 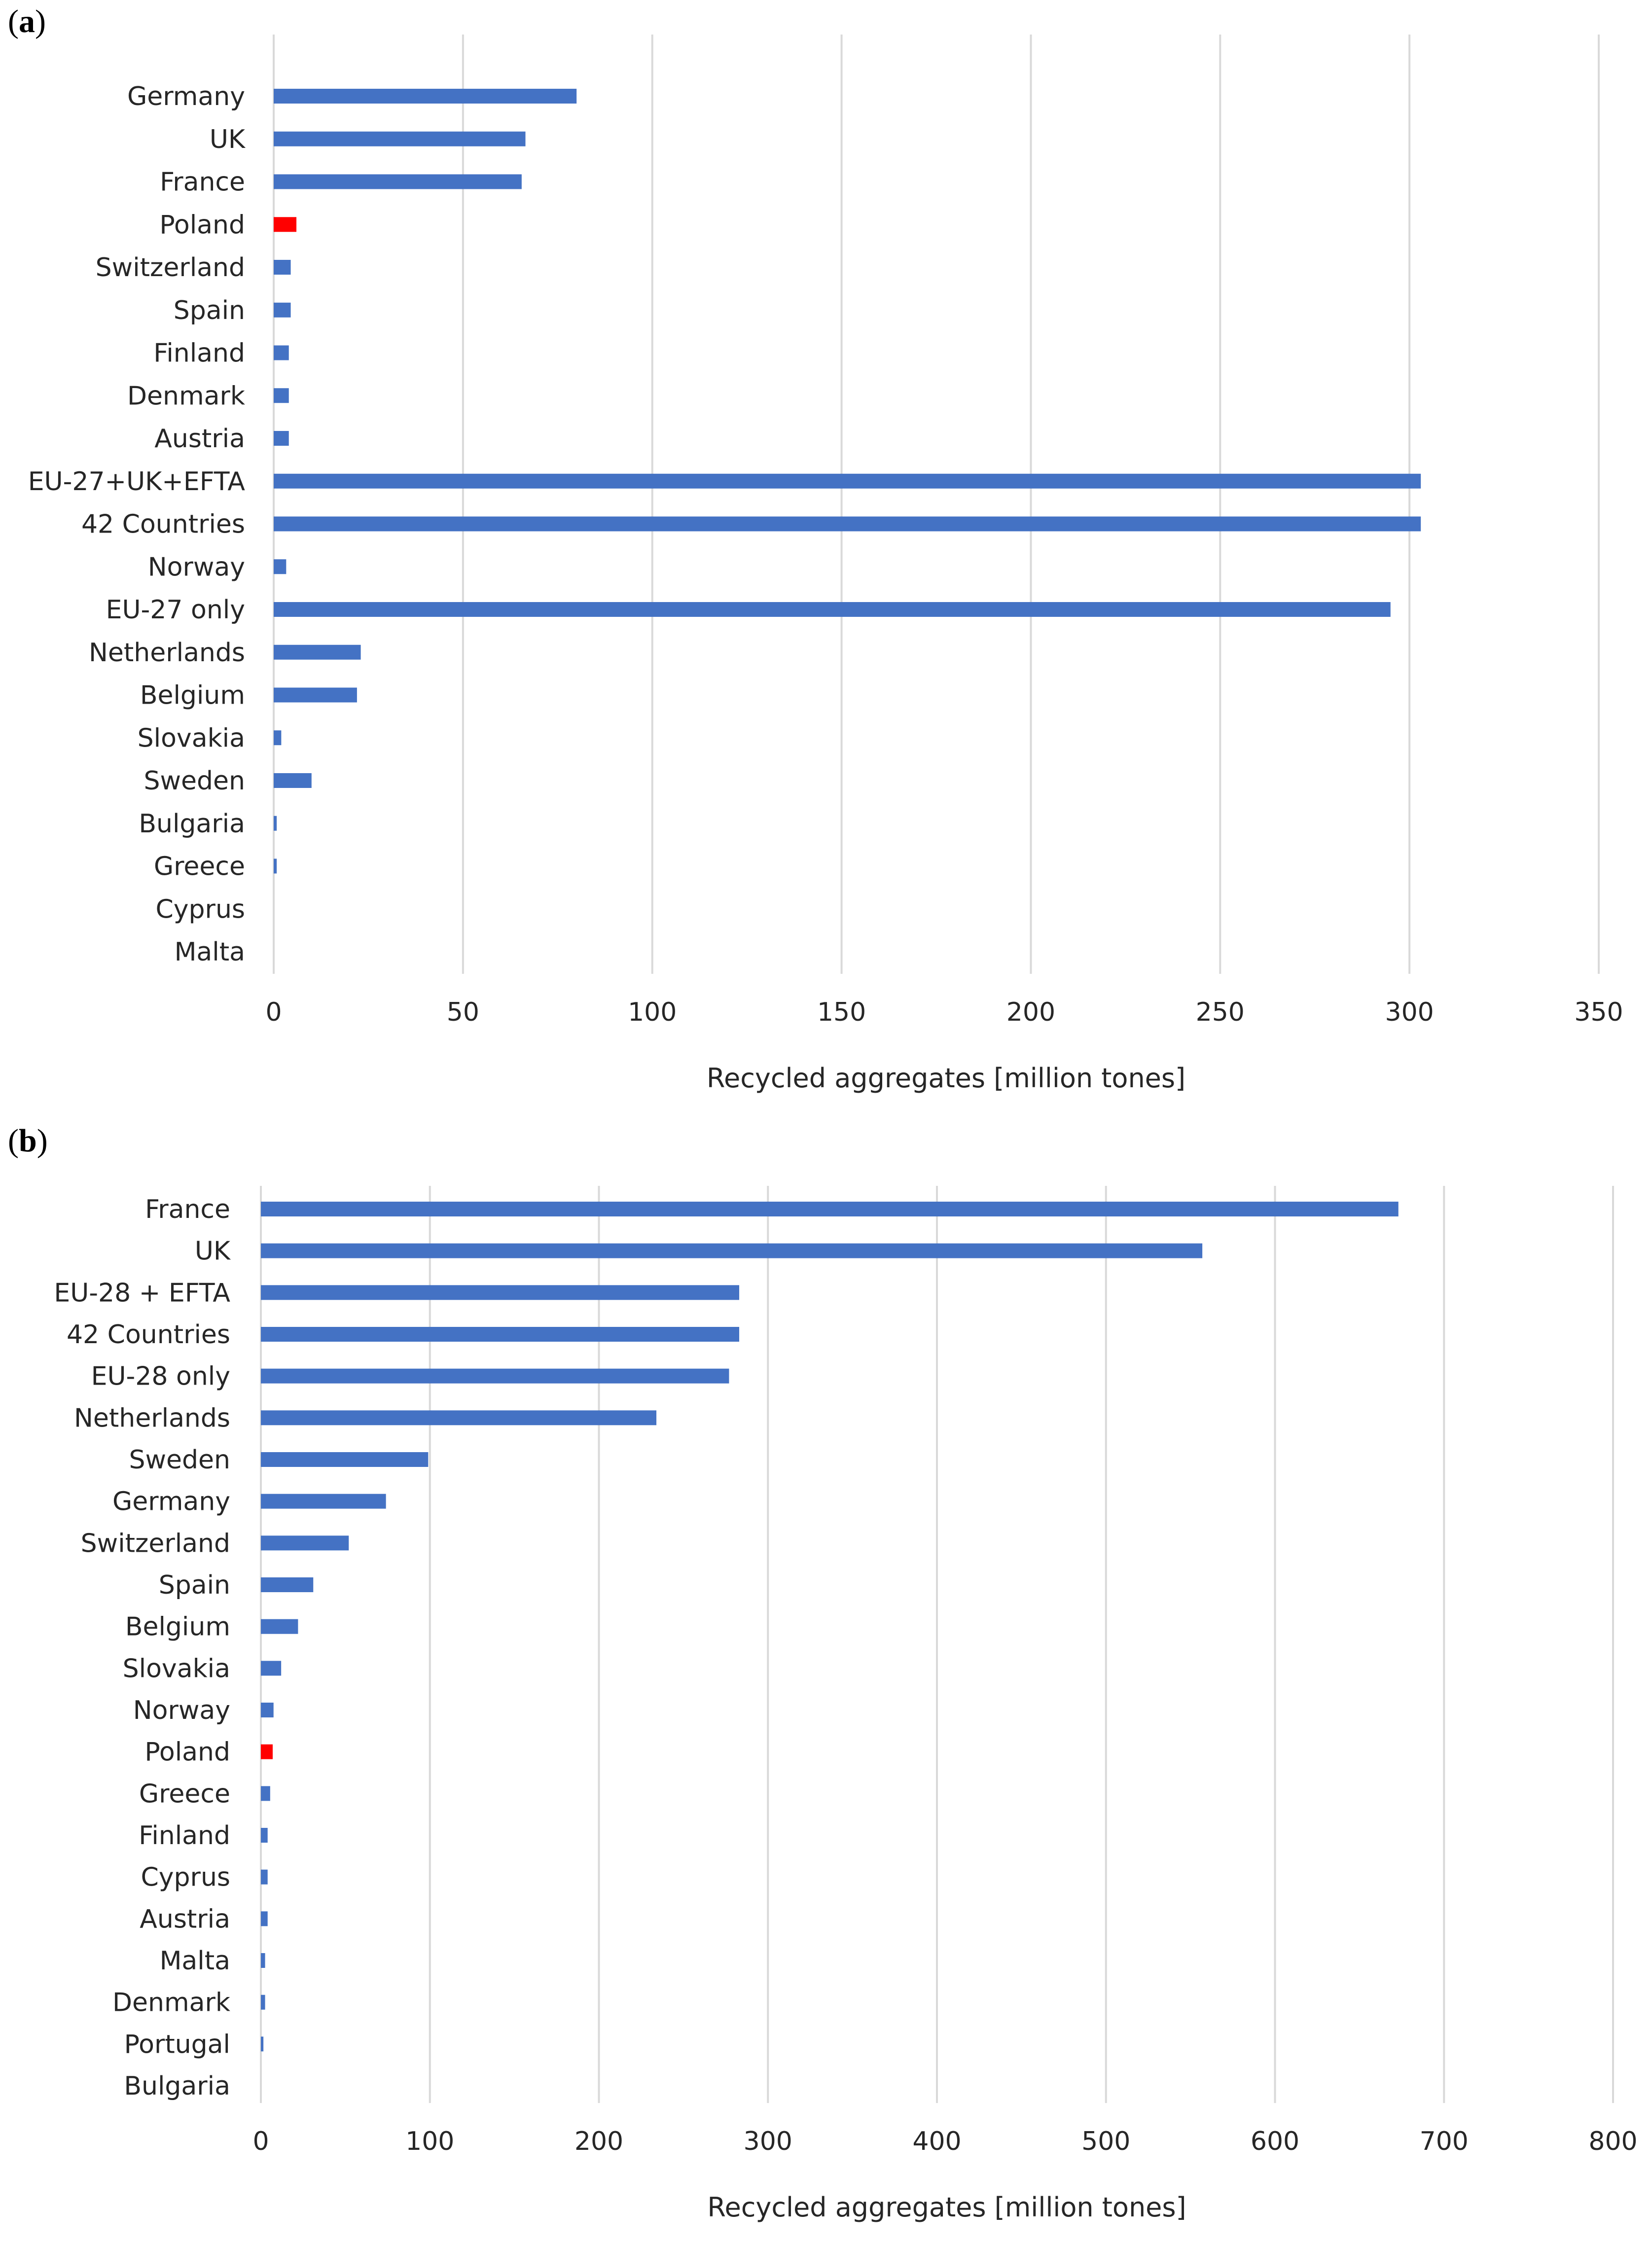 I want to click on chart-a-category-label: France, so click(x=203, y=182).